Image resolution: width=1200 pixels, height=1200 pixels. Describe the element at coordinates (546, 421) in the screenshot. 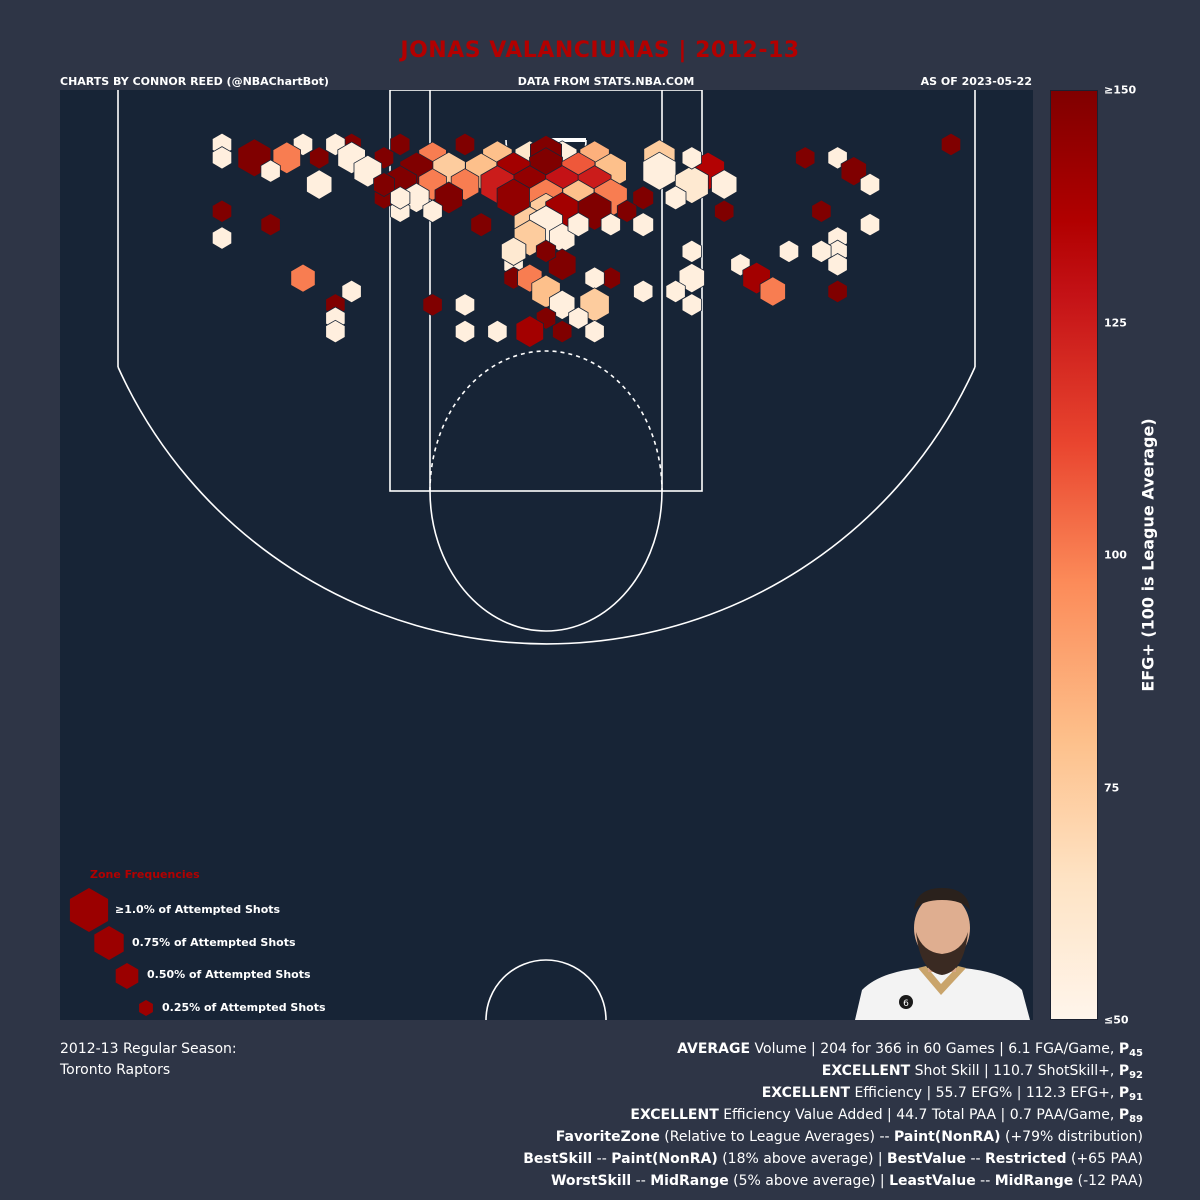

I see `free-throw-arc-top` at that location.